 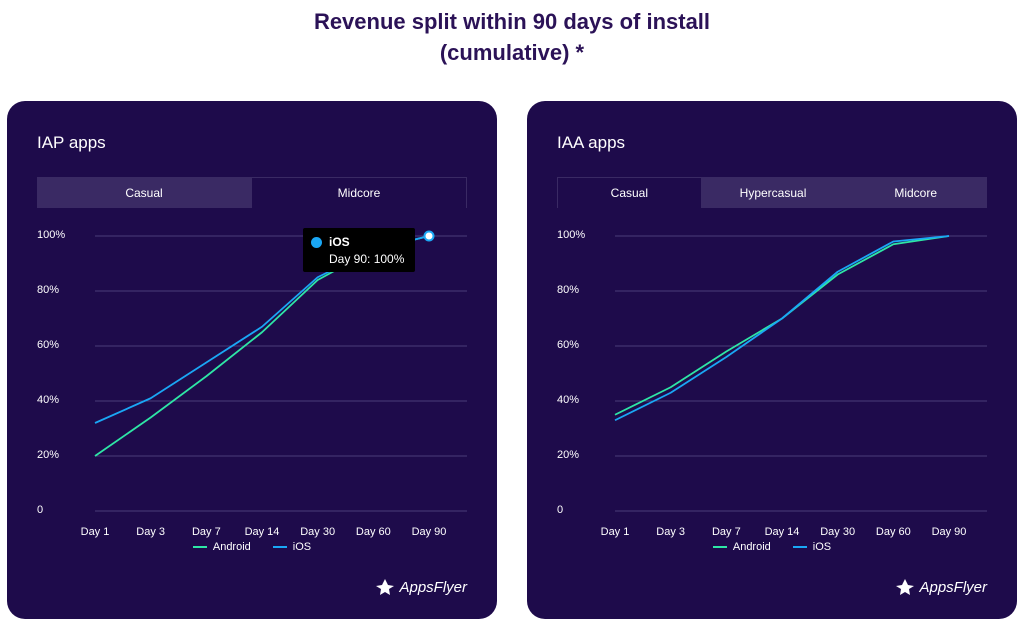 I want to click on tab-hypercasual: Hypercasual, so click(x=773, y=192).